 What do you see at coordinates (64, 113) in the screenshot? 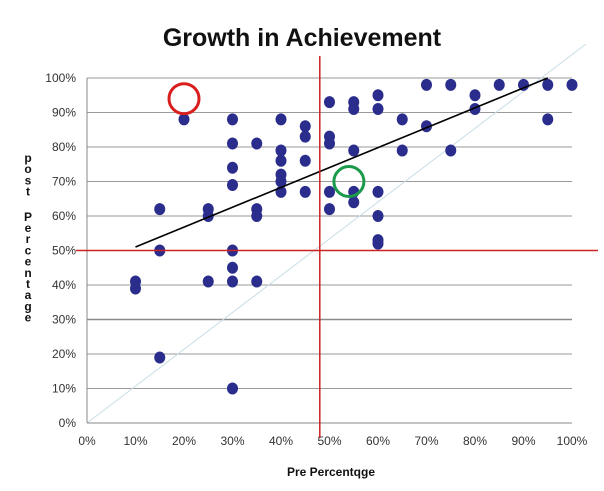
I see `y-tick-label: 90%` at bounding box center [64, 113].